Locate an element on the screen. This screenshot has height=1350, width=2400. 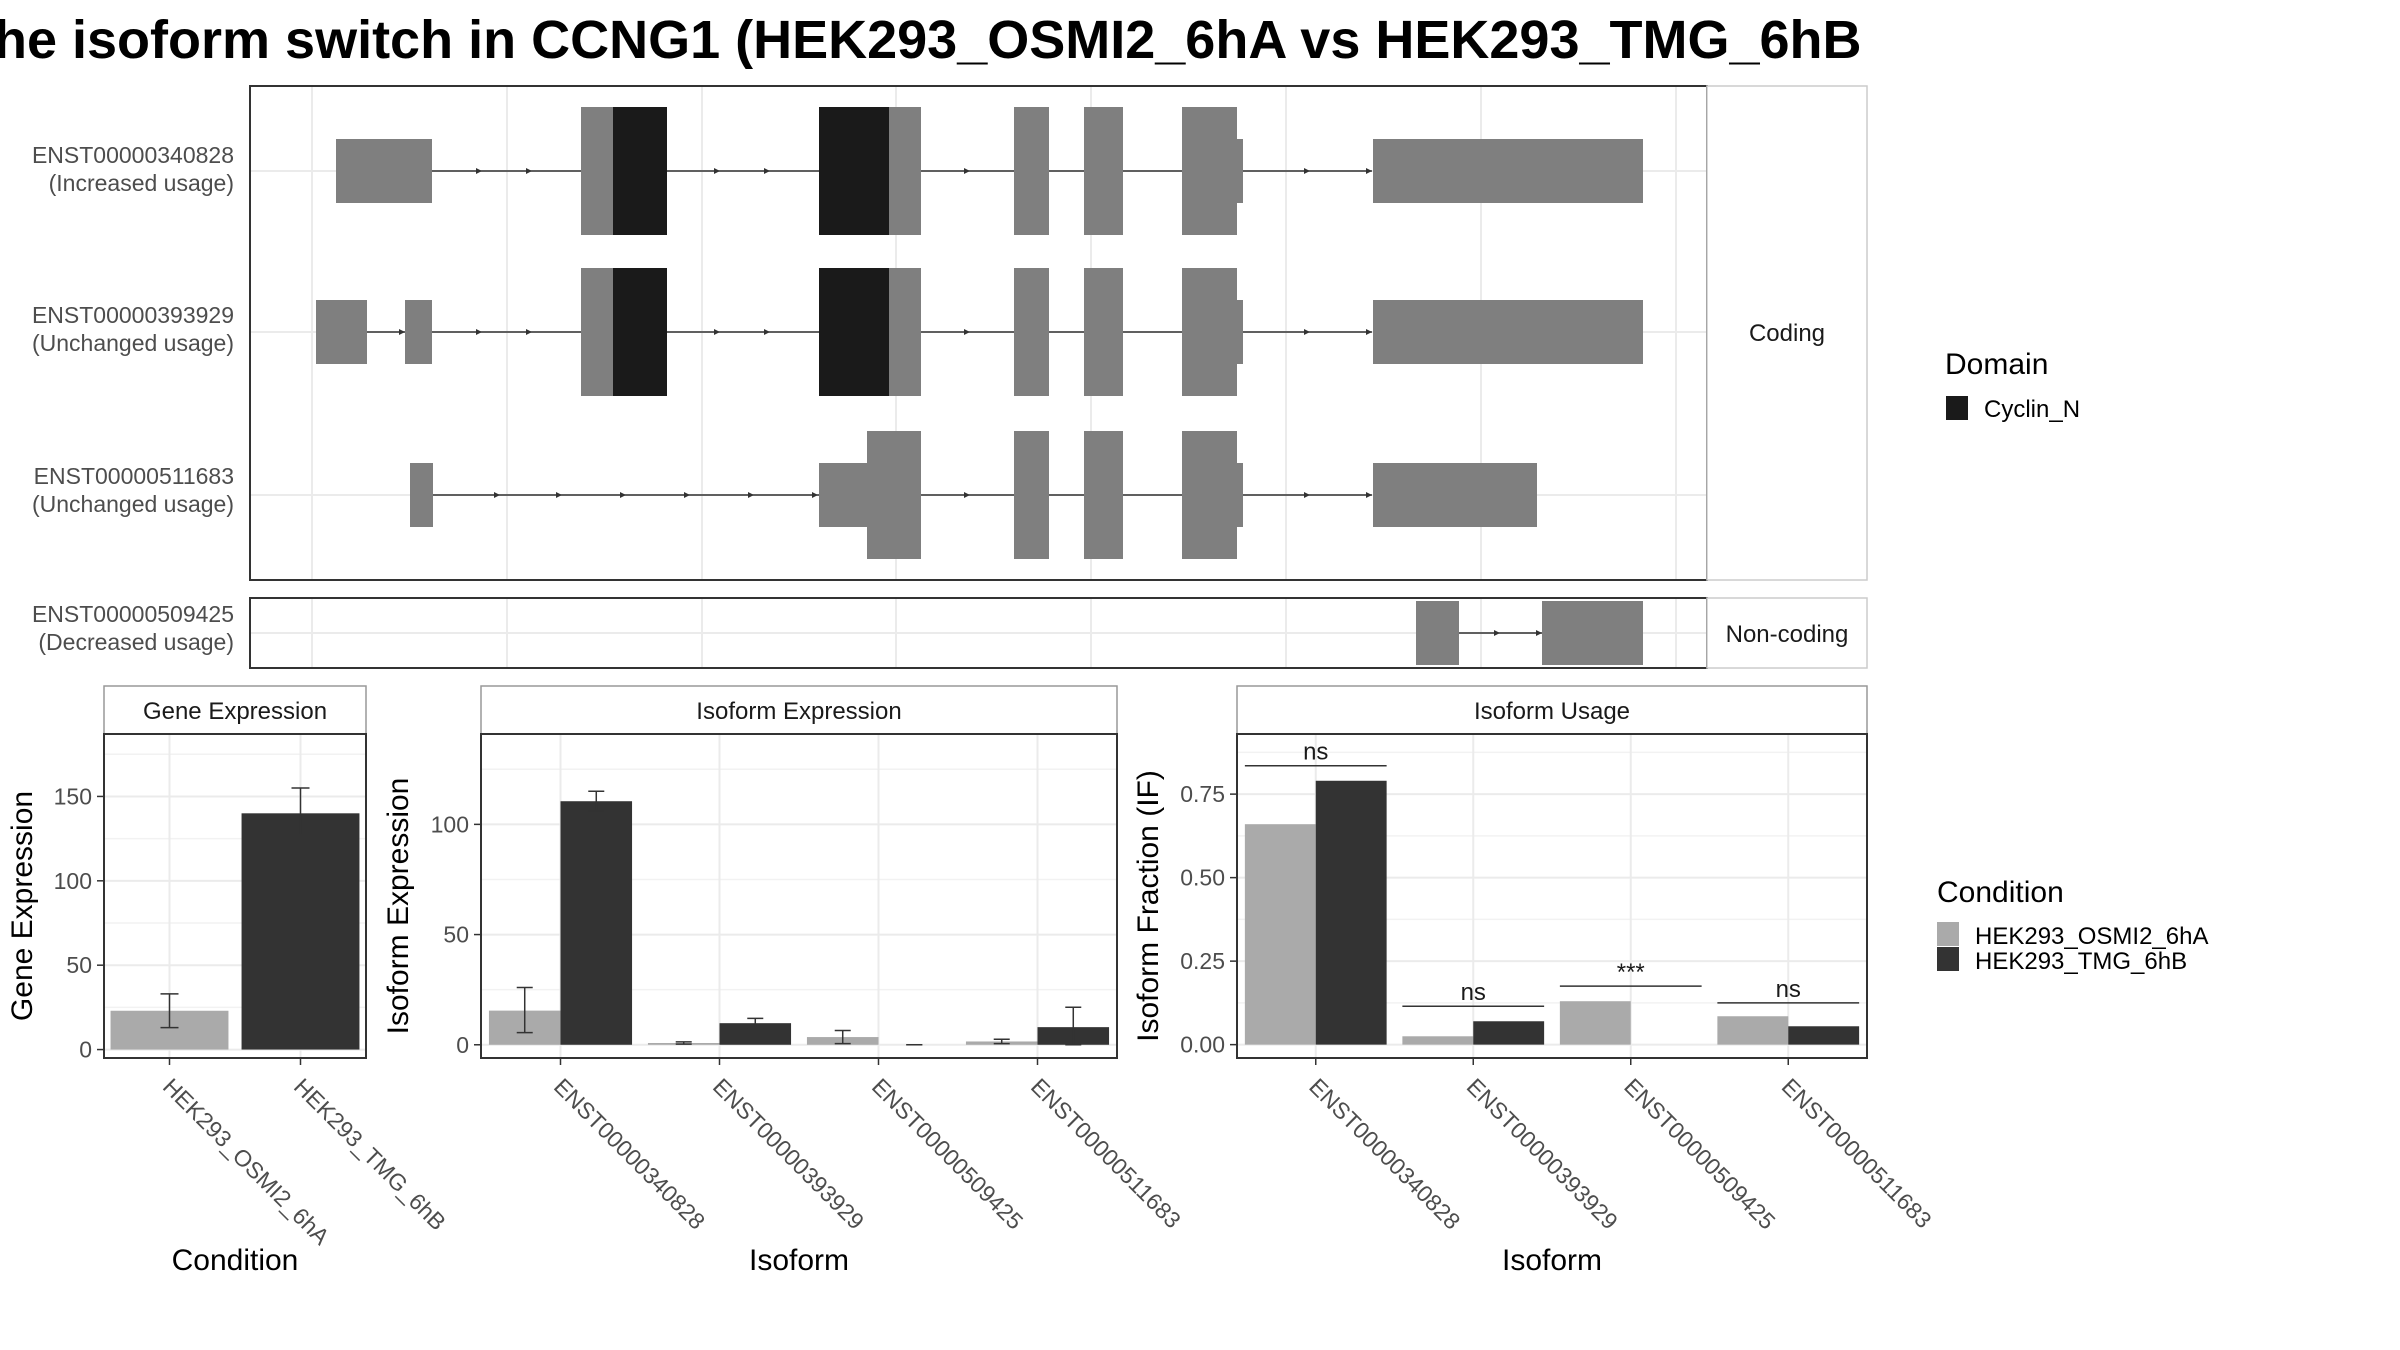
panel-title: Isoform Usage is located at coordinates (1552, 711).